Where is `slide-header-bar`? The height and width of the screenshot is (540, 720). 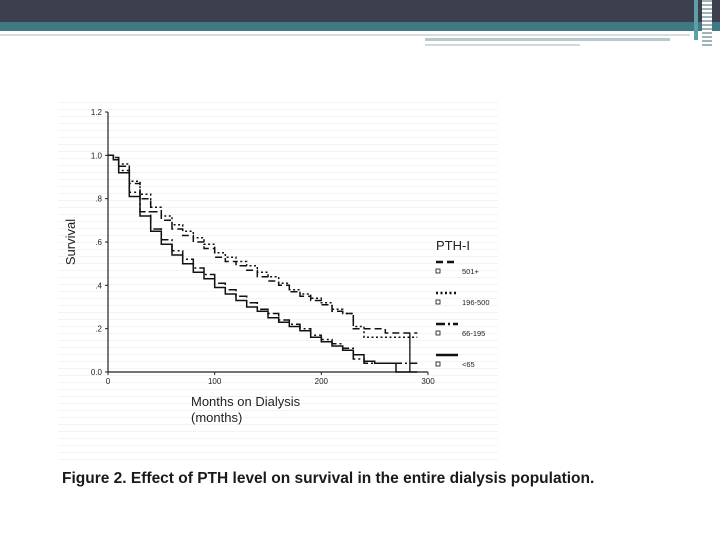 slide-header-bar is located at coordinates (360, 11).